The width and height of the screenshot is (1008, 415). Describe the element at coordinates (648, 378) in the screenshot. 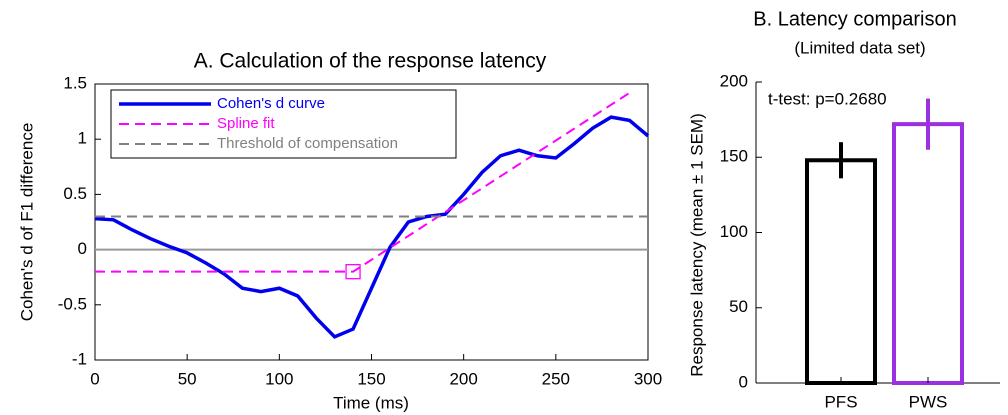

I see `x-tick-label: 300` at that location.